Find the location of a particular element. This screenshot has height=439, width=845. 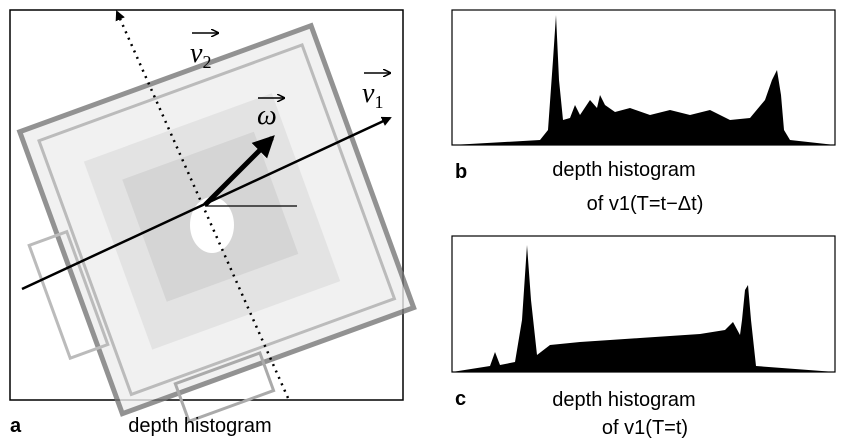

subcaption: of v1(T=t) is located at coordinates (645, 428).